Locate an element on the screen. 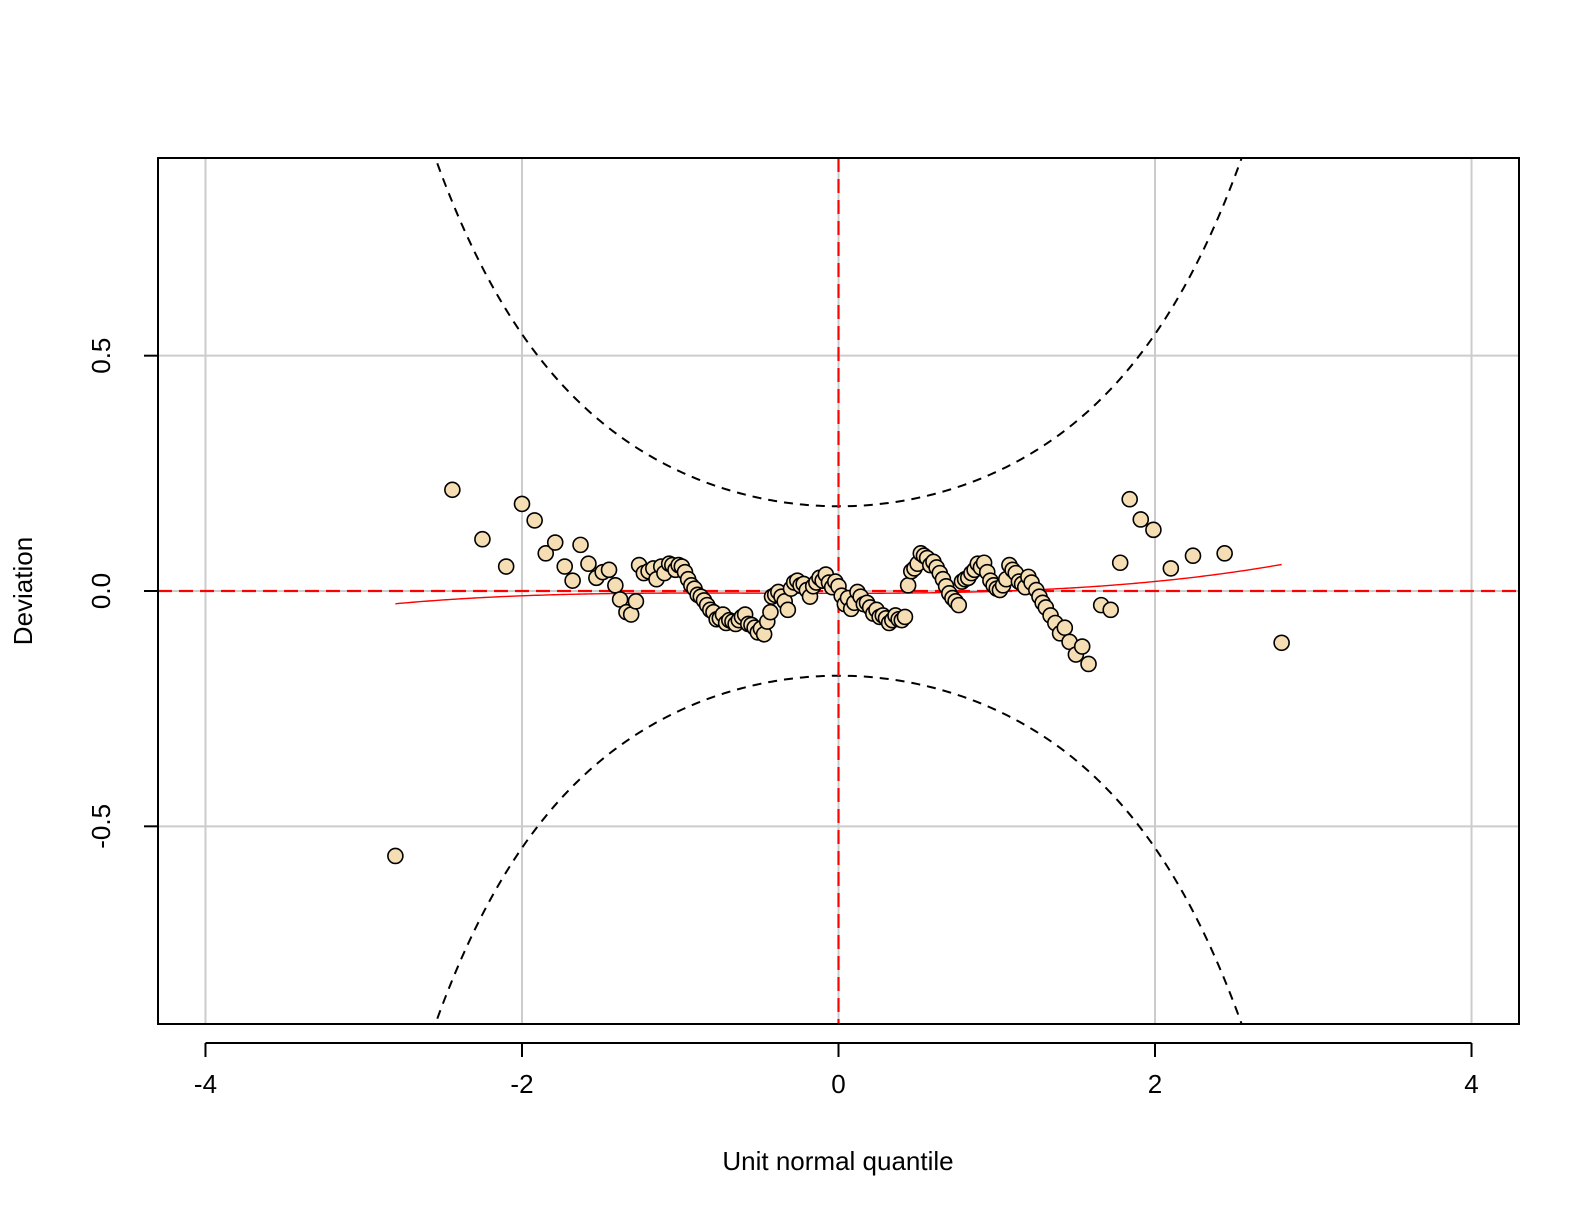  x-tick-label: 2 is located at coordinates (1155, 1084).